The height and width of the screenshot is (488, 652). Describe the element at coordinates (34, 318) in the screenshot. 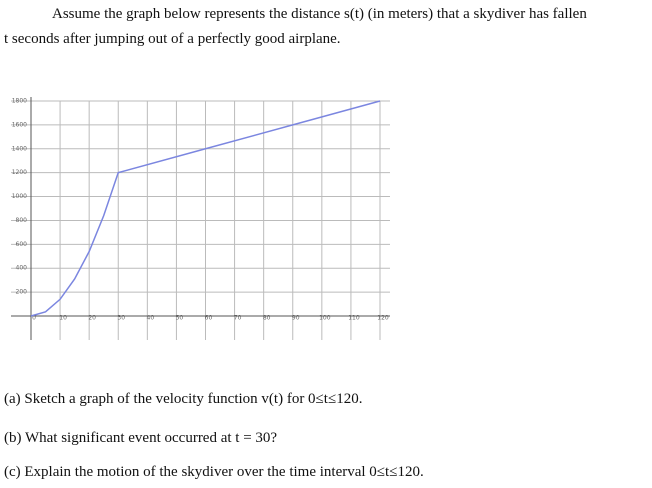

I see `x-tick-label: 0` at that location.